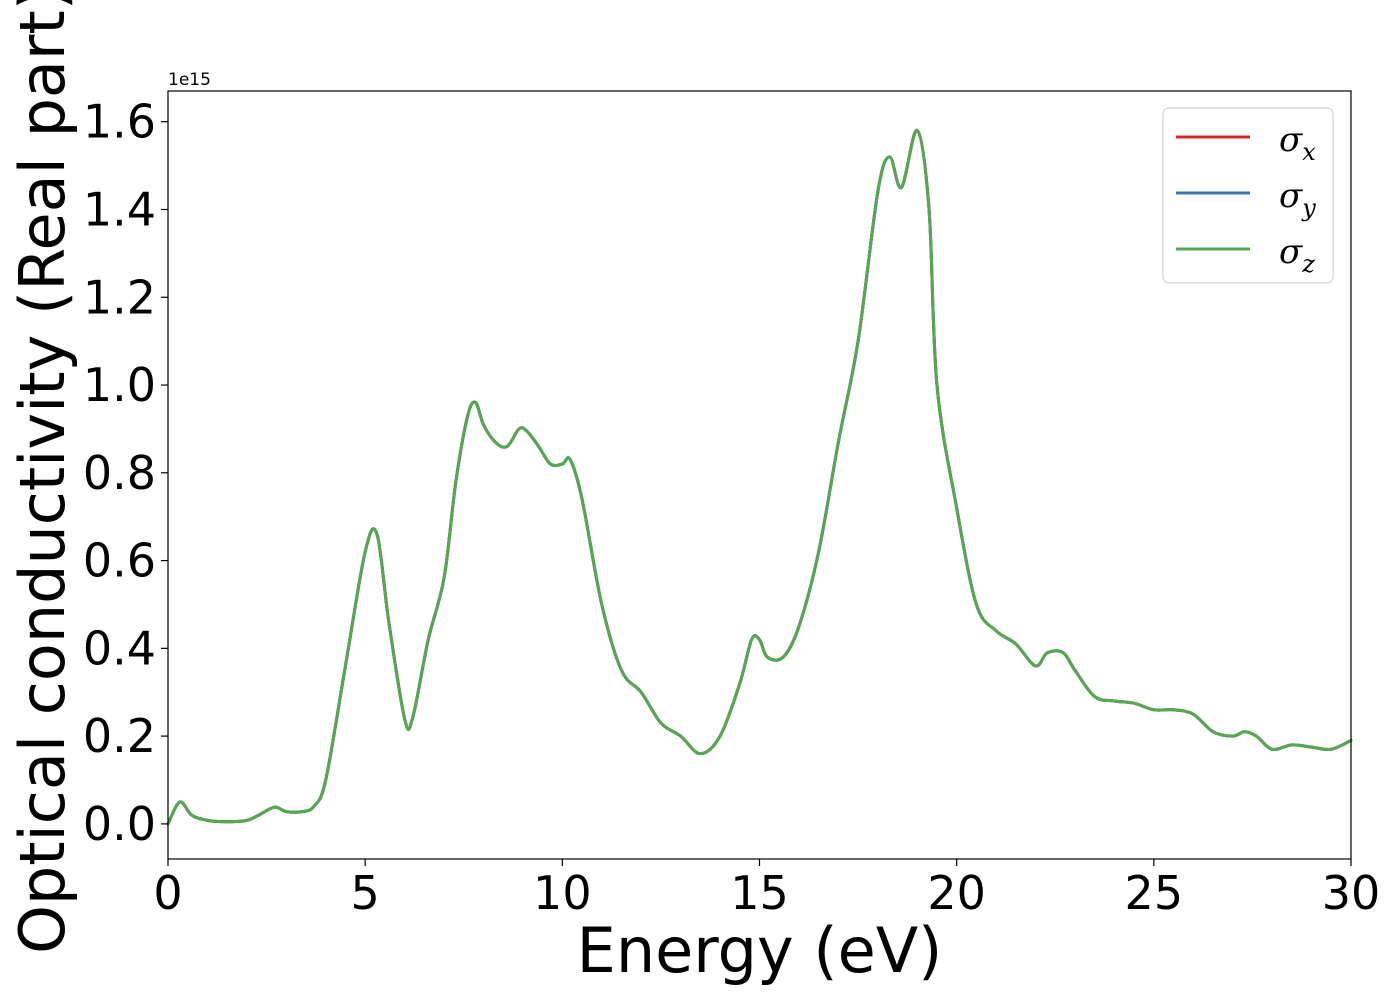 The image size is (1400, 1000). What do you see at coordinates (365, 893) in the screenshot?
I see `x-tick-label: 5` at bounding box center [365, 893].